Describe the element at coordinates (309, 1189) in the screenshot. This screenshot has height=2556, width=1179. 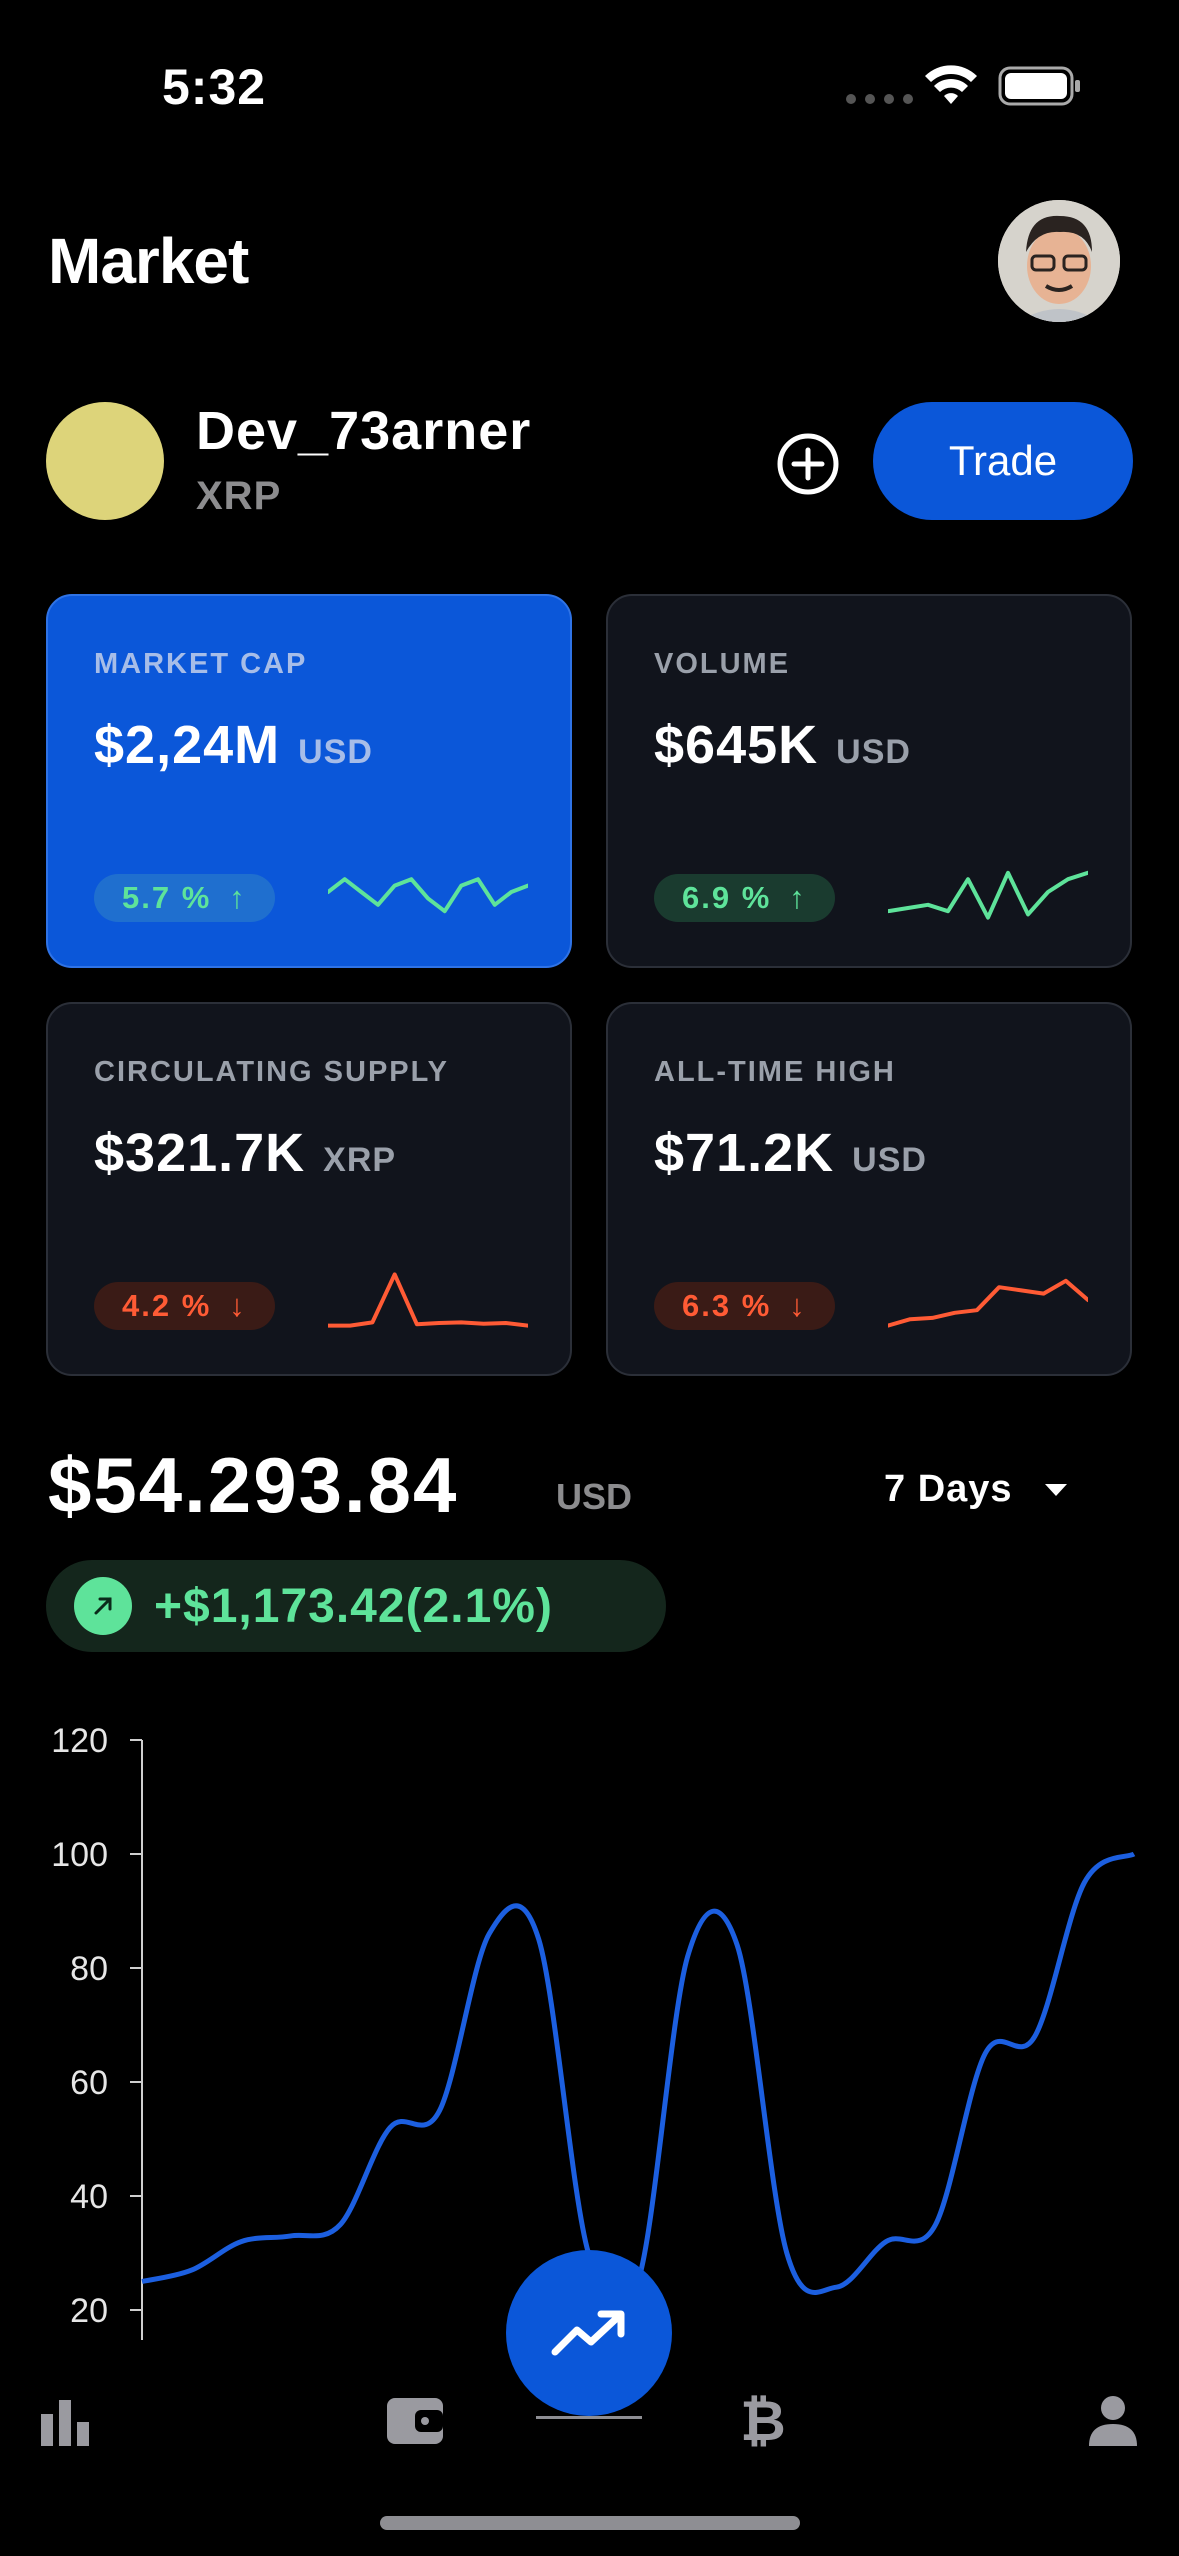
I see `metric-card: CIRCULATING SUPPLY $321.7K XRP 4.2 % ↓` at that location.